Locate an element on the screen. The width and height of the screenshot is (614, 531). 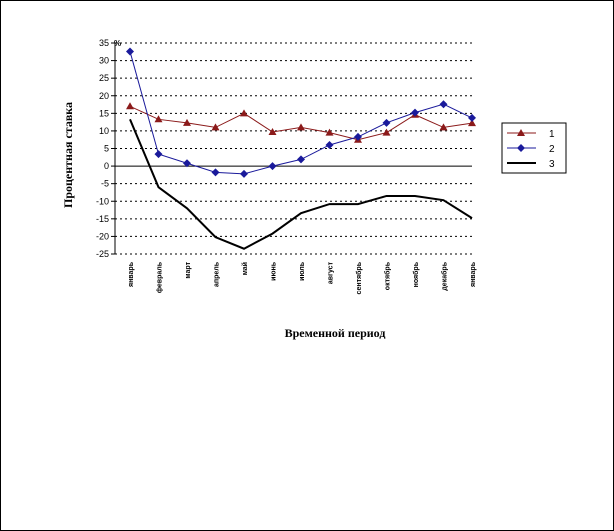
x-tick-label: октябрь is located at coordinates (388, 275).